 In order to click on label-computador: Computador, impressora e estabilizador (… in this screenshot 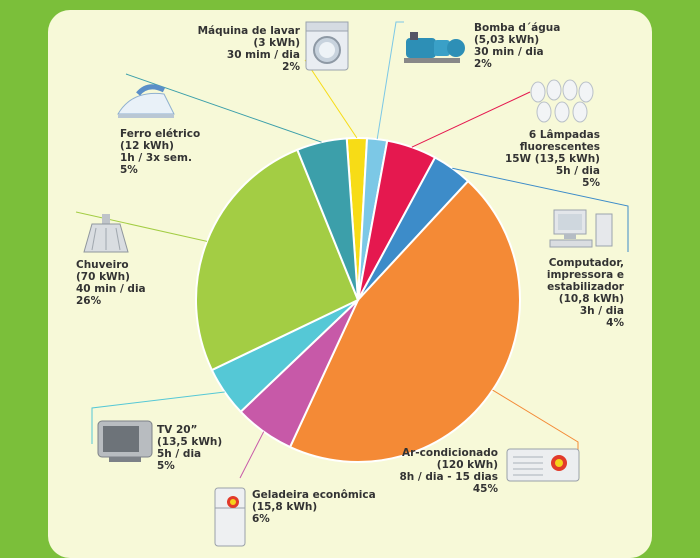, I will do `click(585, 293)`.